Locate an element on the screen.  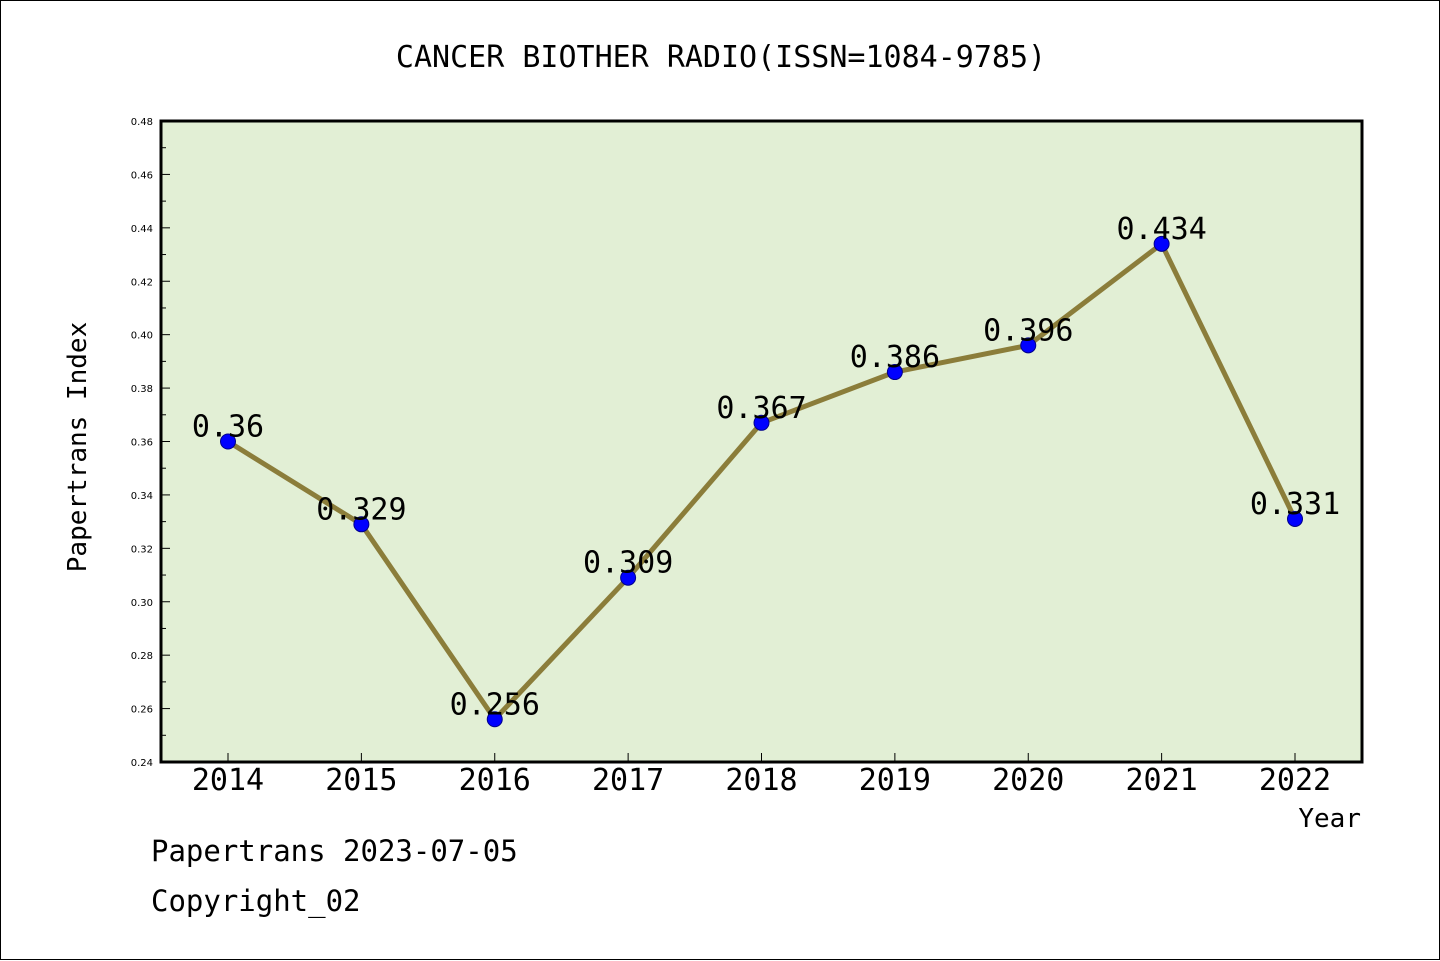
x-tick-label: 2018 is located at coordinates (761, 780).